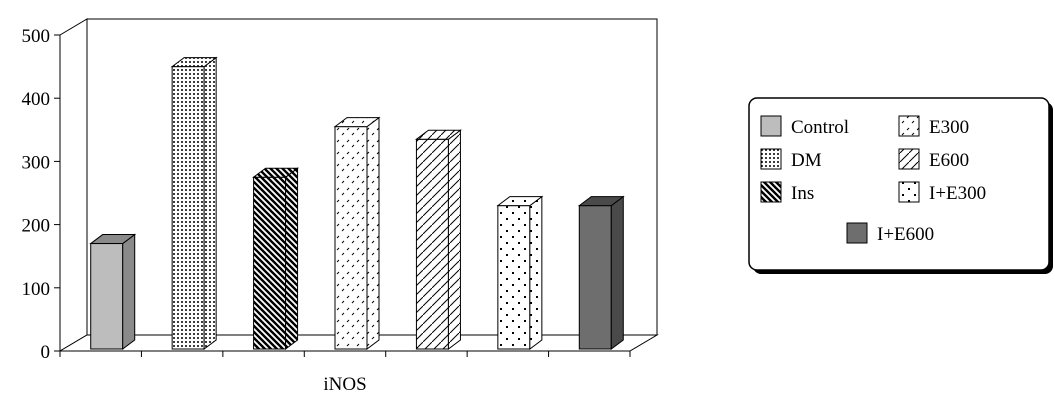  What do you see at coordinates (949, 127) in the screenshot?
I see `legend-label: E300` at bounding box center [949, 127].